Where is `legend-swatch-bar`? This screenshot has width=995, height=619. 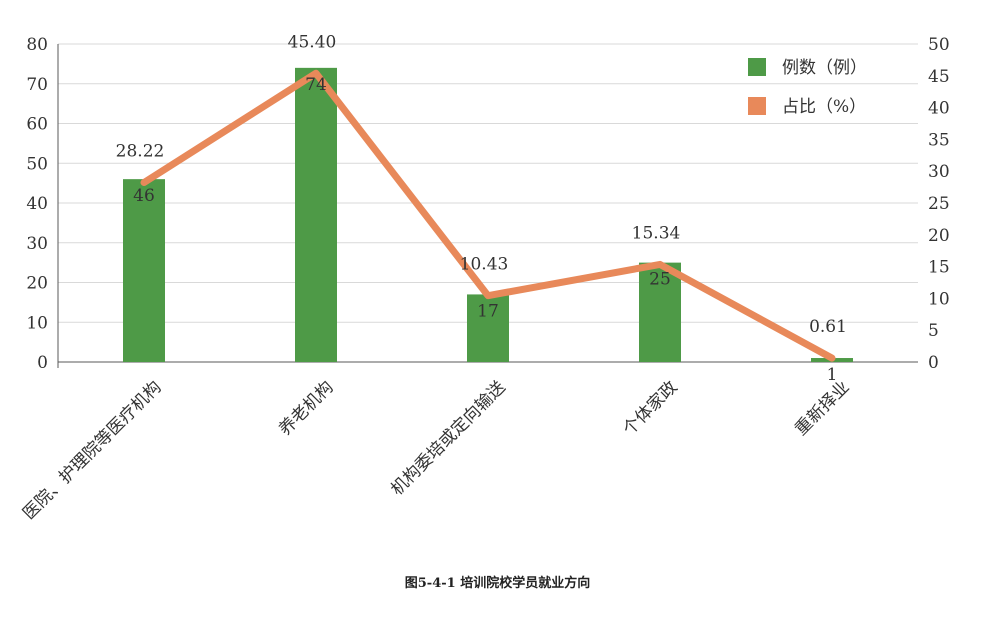 legend-swatch-bar is located at coordinates (757, 67).